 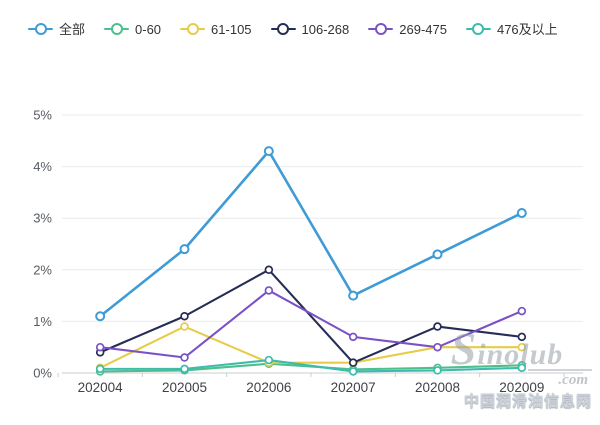 I want to click on legend-label: 476及以上, so click(x=527, y=29).